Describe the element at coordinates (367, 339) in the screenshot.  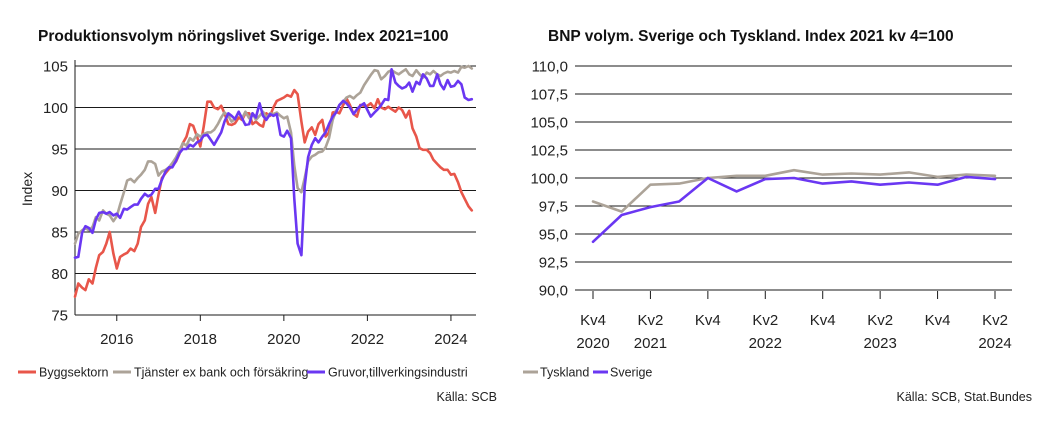
I see `left-x-tick-label: 2022` at that location.